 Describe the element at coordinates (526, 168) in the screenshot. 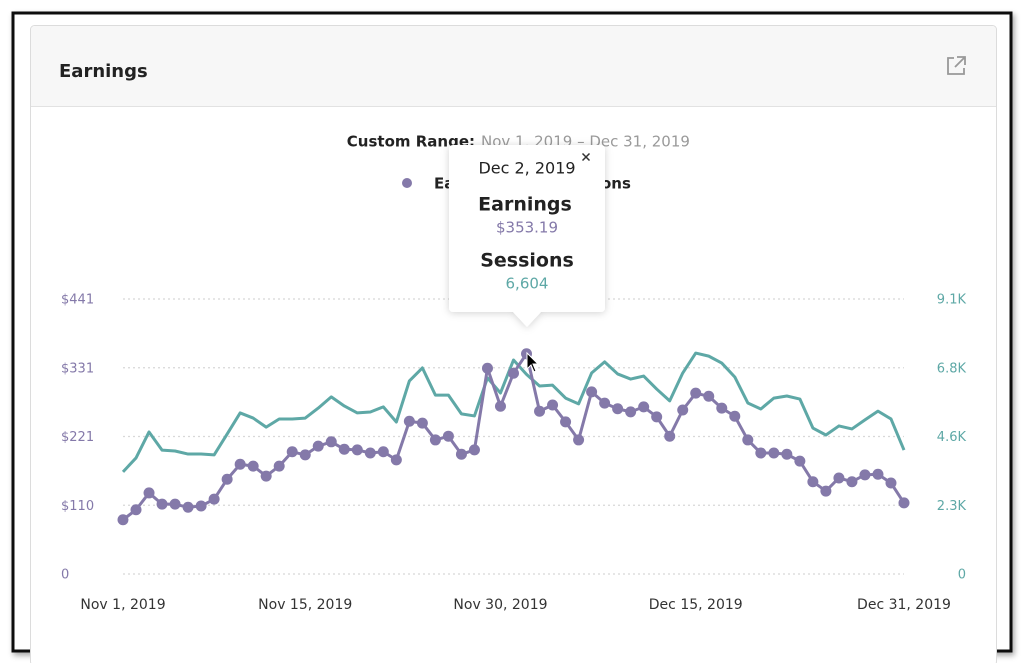

I see `tooltip-date: Dec 2, 2019` at that location.